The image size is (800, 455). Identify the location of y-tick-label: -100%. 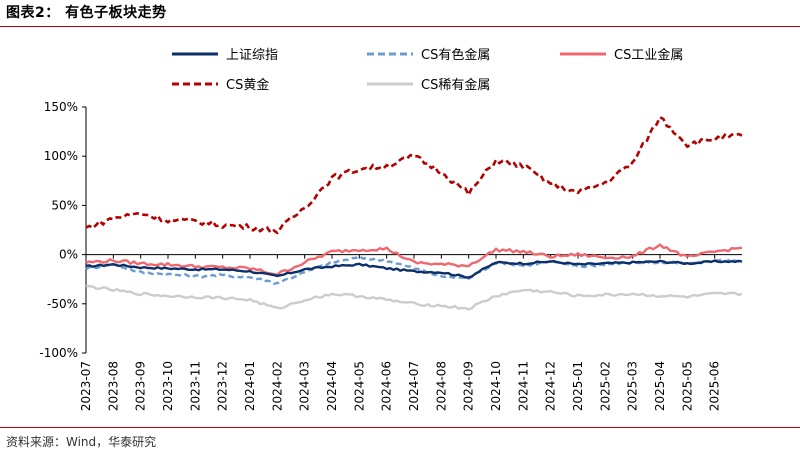
(58, 353).